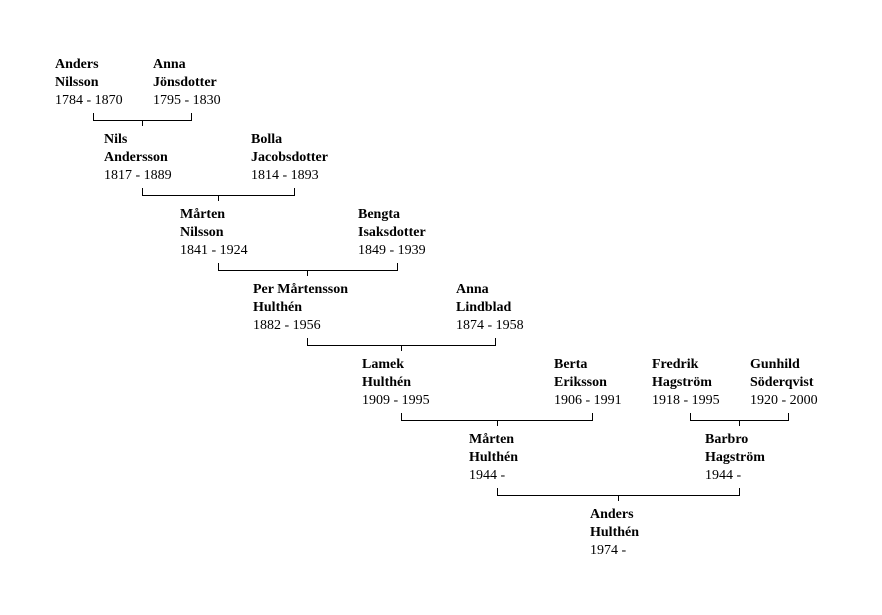 This screenshot has height=615, width=882. Describe the element at coordinates (588, 400) in the screenshot. I see `life-years: 1906 - 1991` at that location.